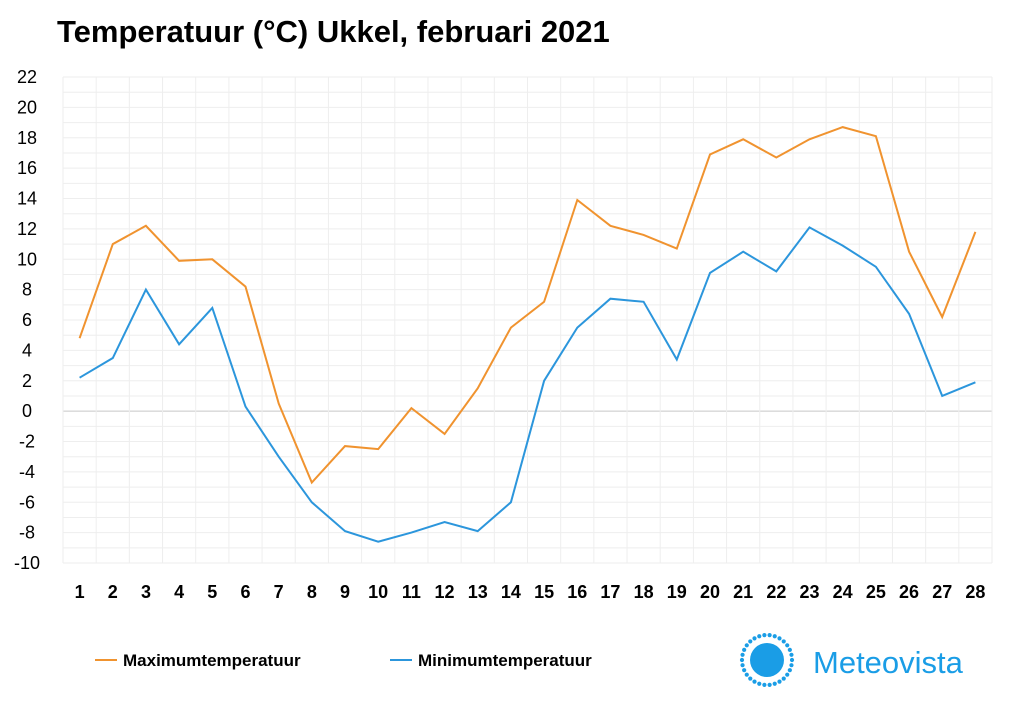  What do you see at coordinates (27, 229) in the screenshot?
I see `y-tick-label: 12` at bounding box center [27, 229].